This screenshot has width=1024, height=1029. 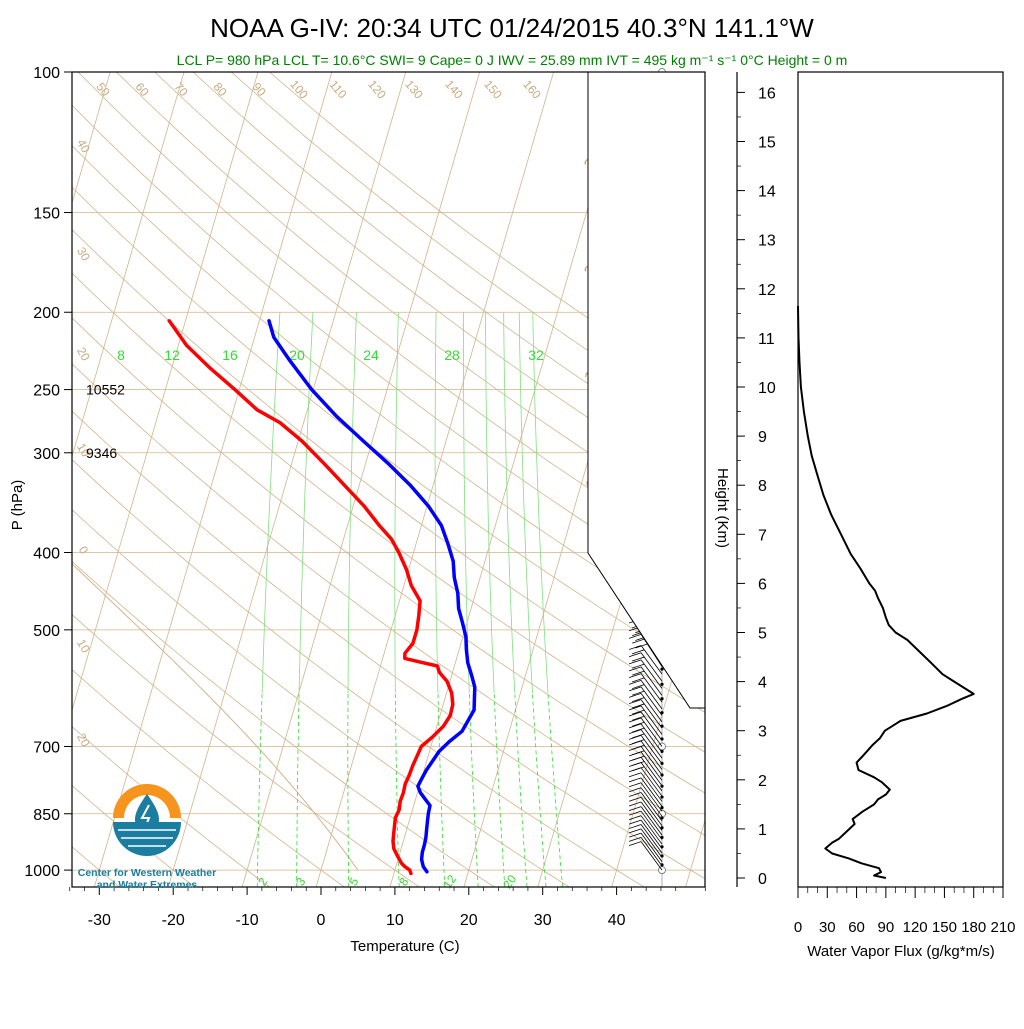 What do you see at coordinates (762, 732) in the screenshot?
I see `height-tick-label: 3` at bounding box center [762, 732].